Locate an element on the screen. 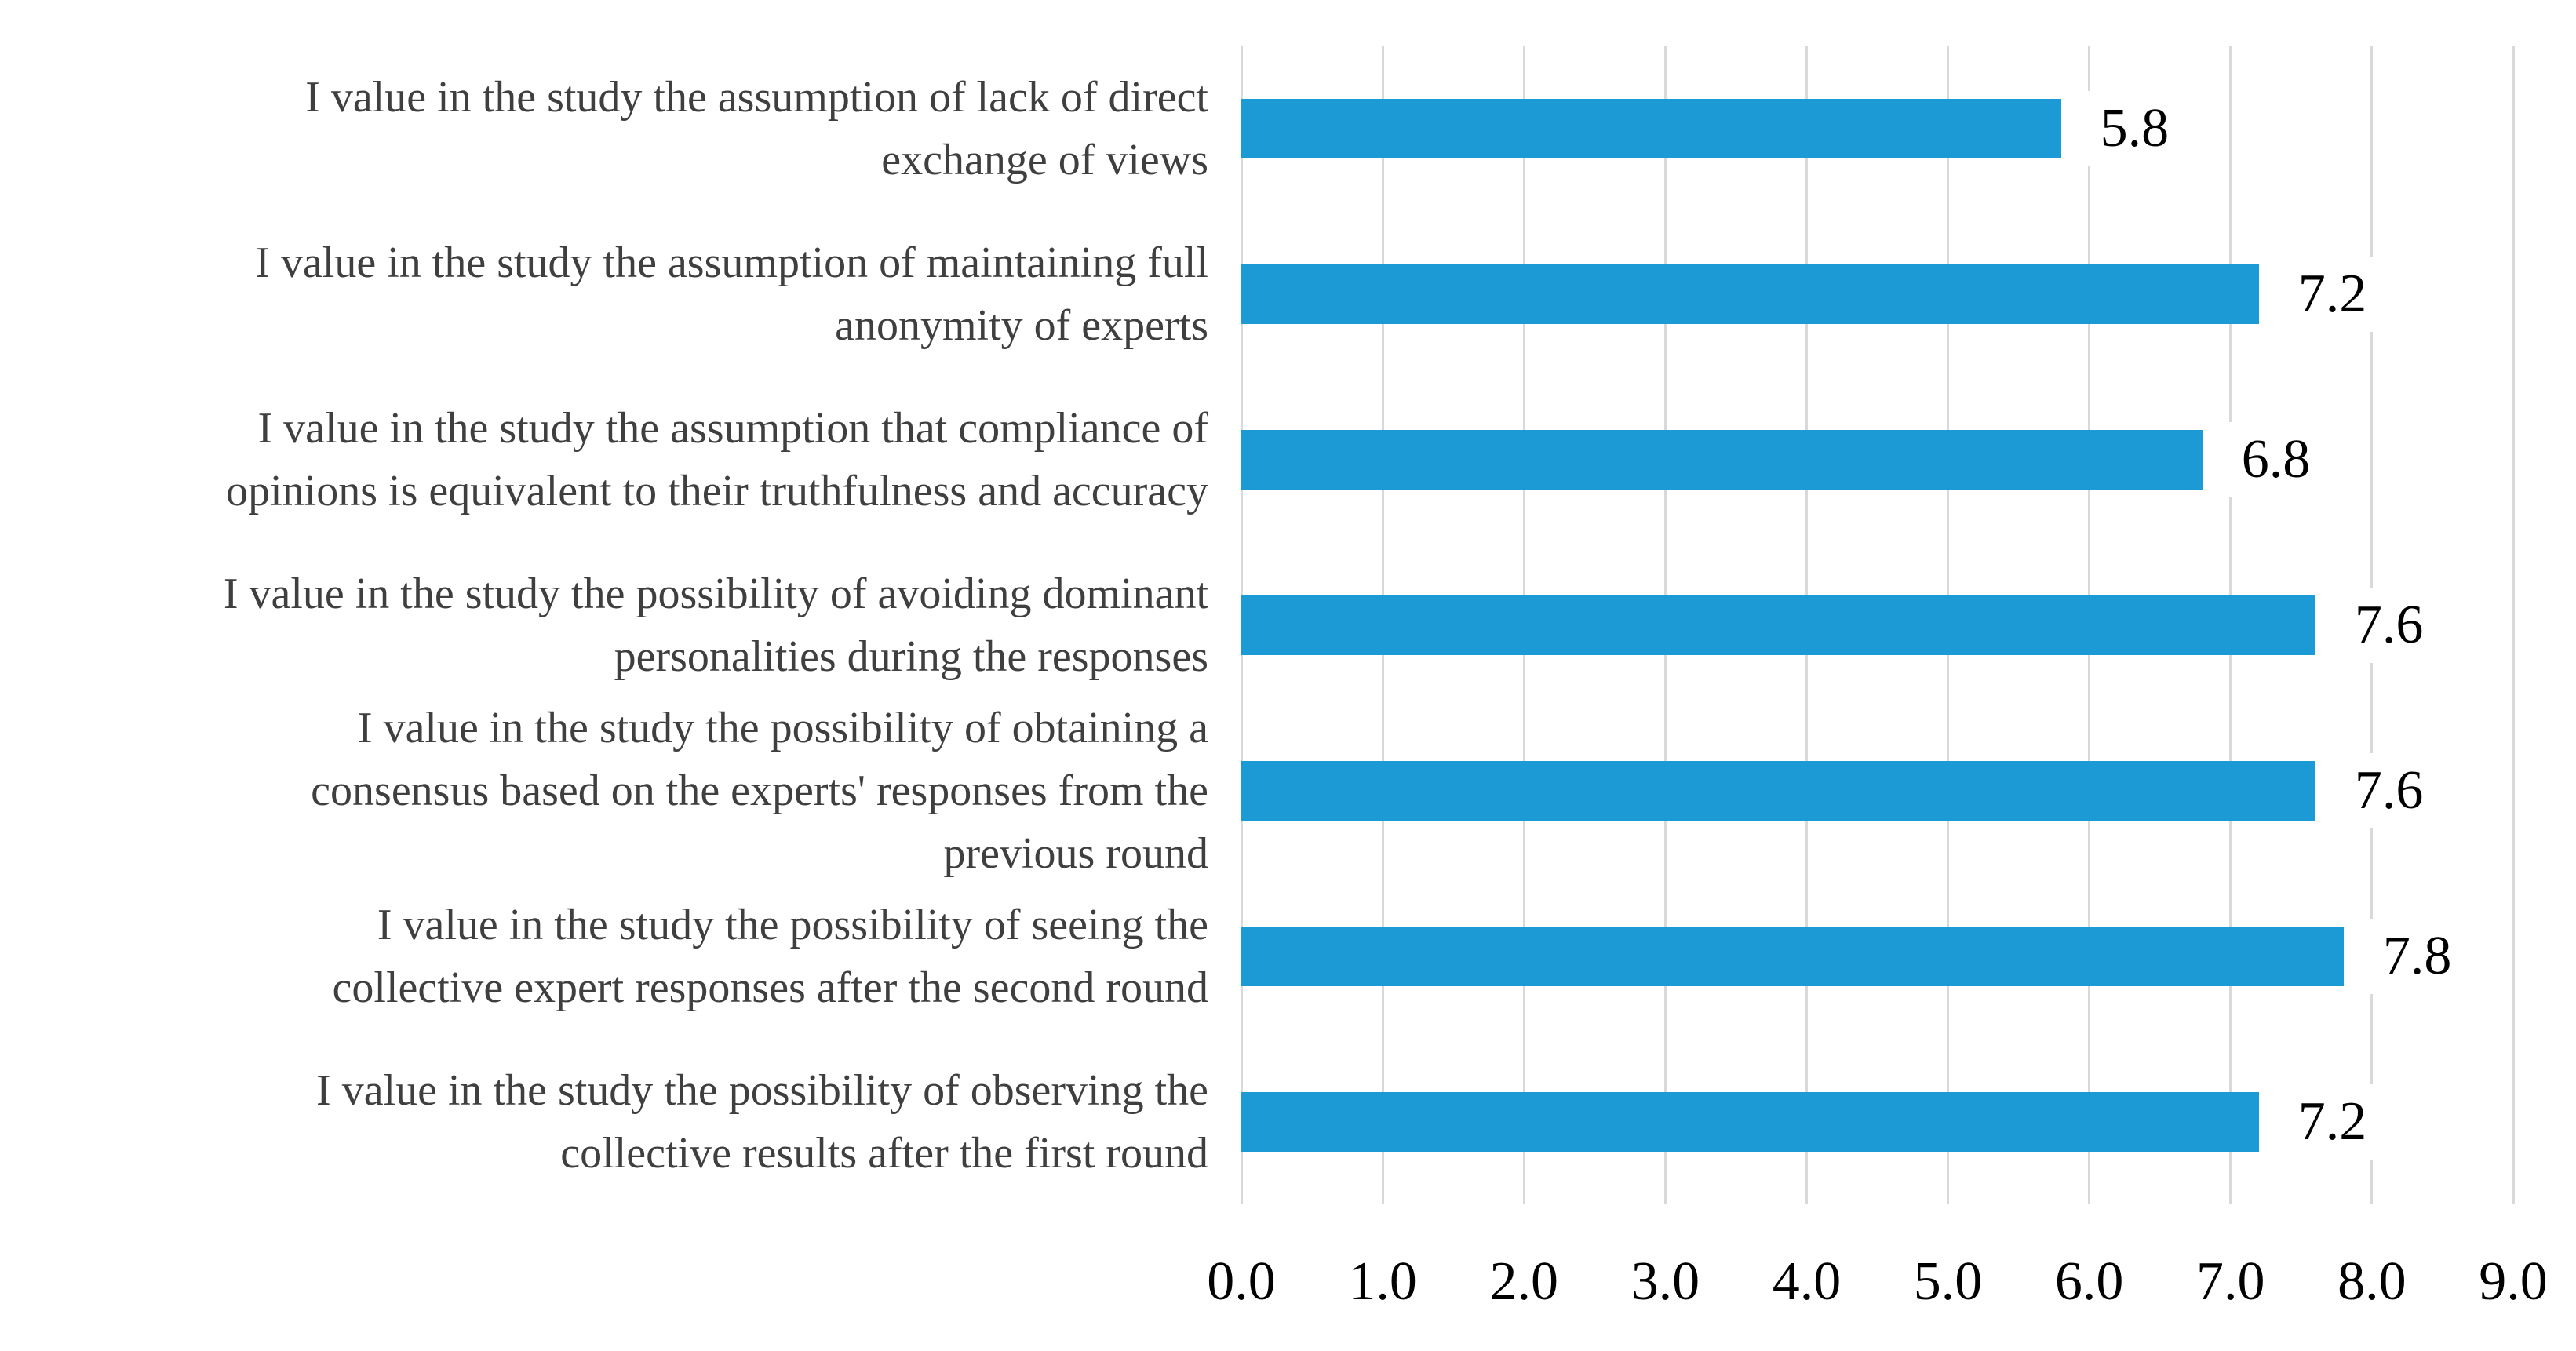 The width and height of the screenshot is (2576, 1351). x-tick-label: 0.0 is located at coordinates (1241, 1282).